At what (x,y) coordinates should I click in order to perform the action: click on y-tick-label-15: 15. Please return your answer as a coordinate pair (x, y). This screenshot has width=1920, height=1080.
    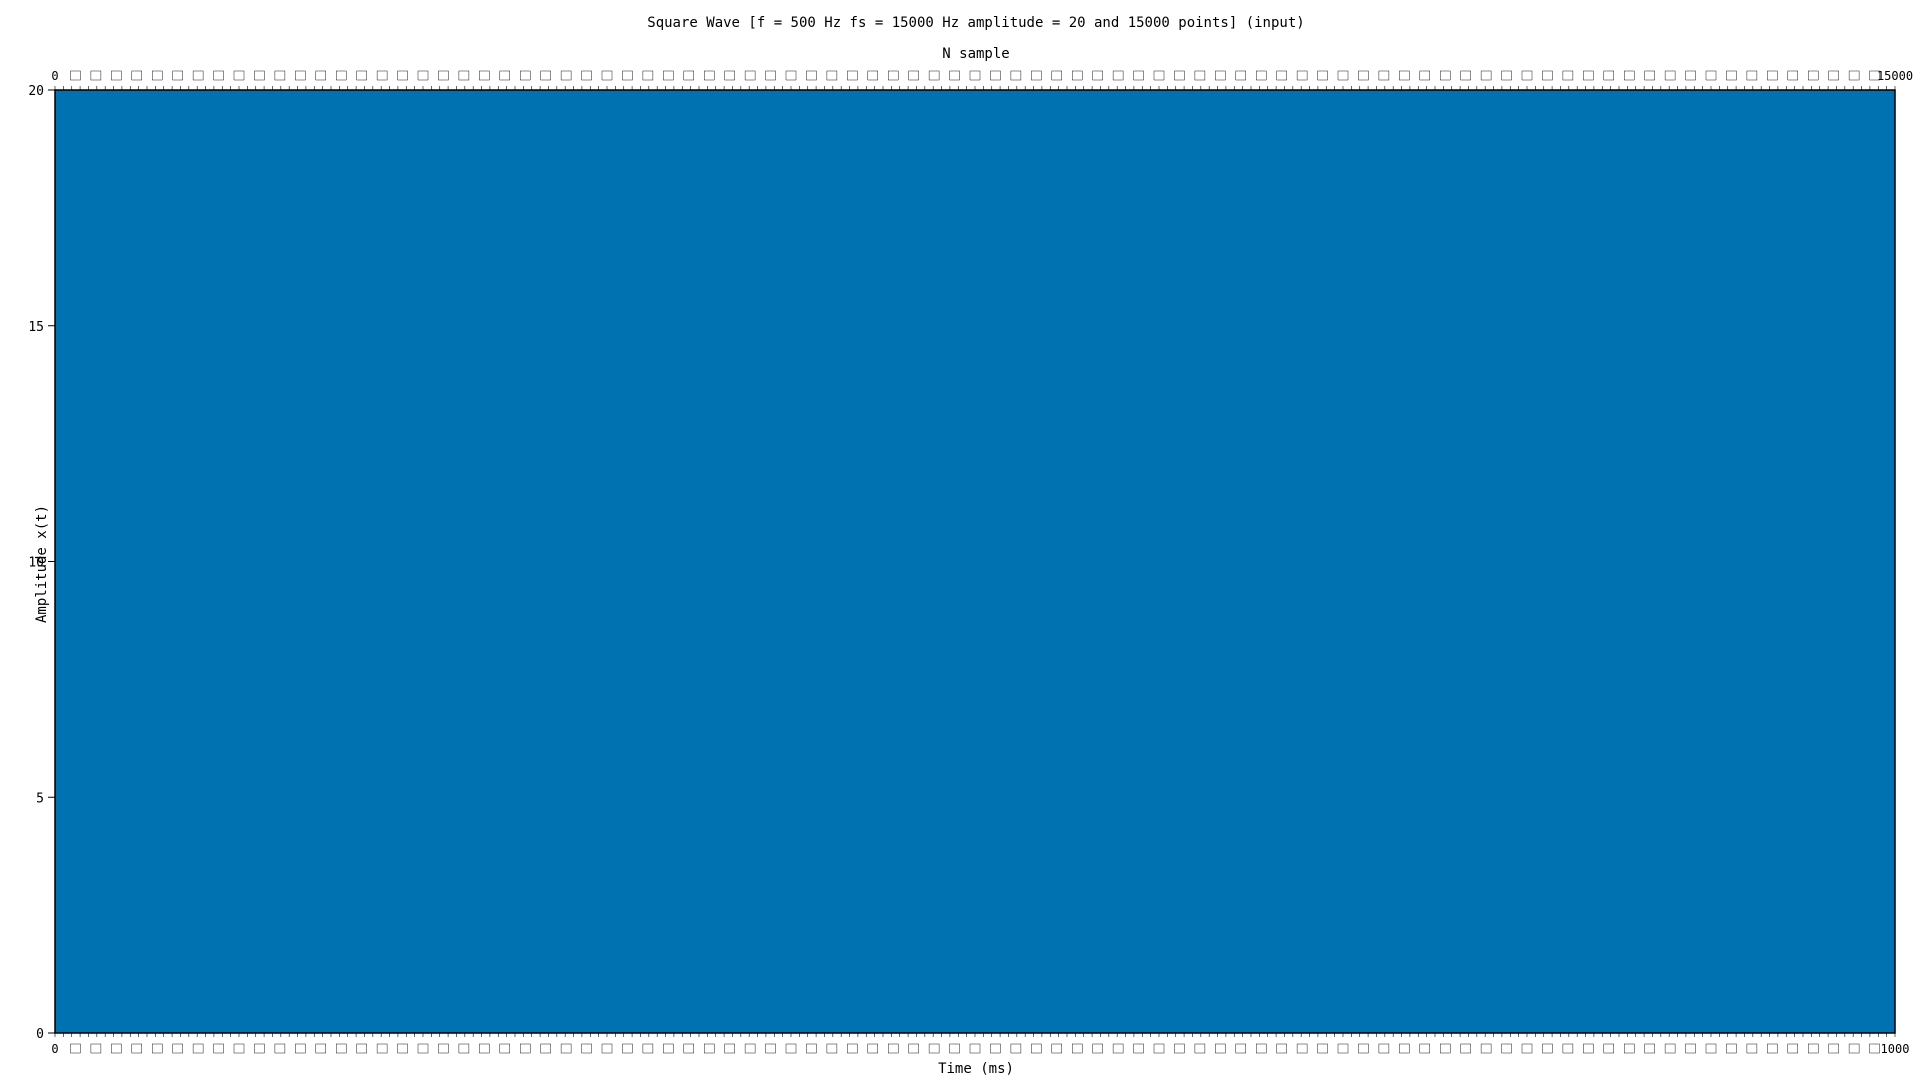
    Looking at the image, I should click on (36, 327).